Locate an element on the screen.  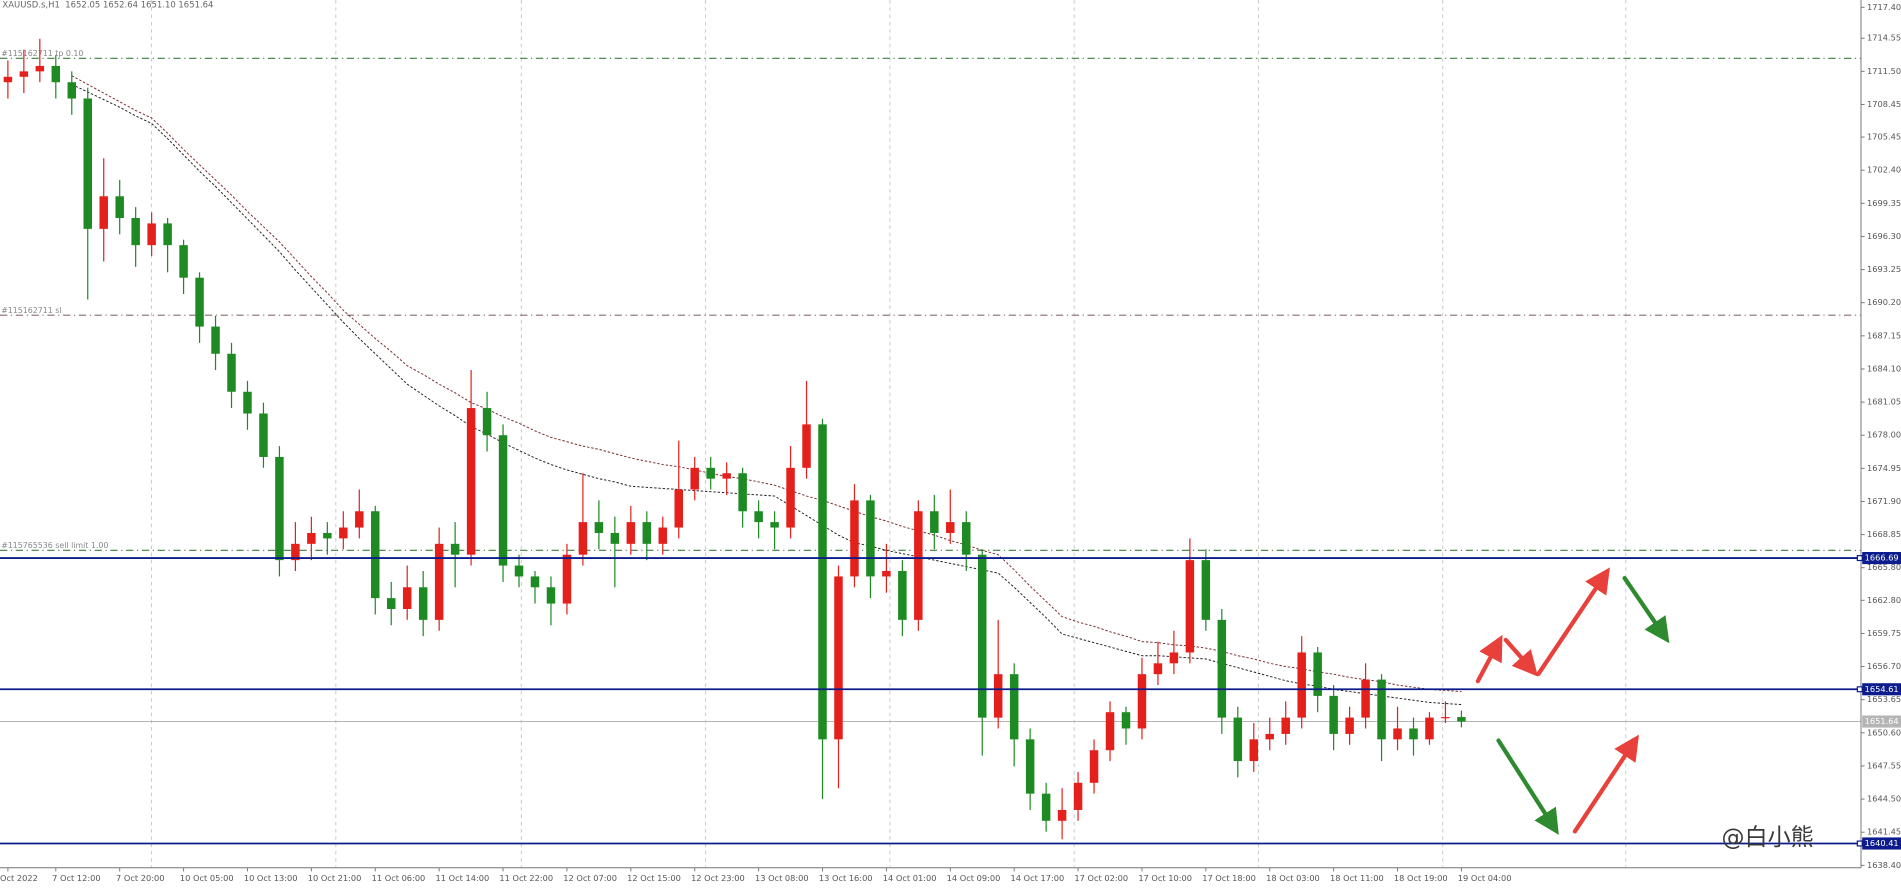
watermark: @白小熊 is located at coordinates (1768, 838).